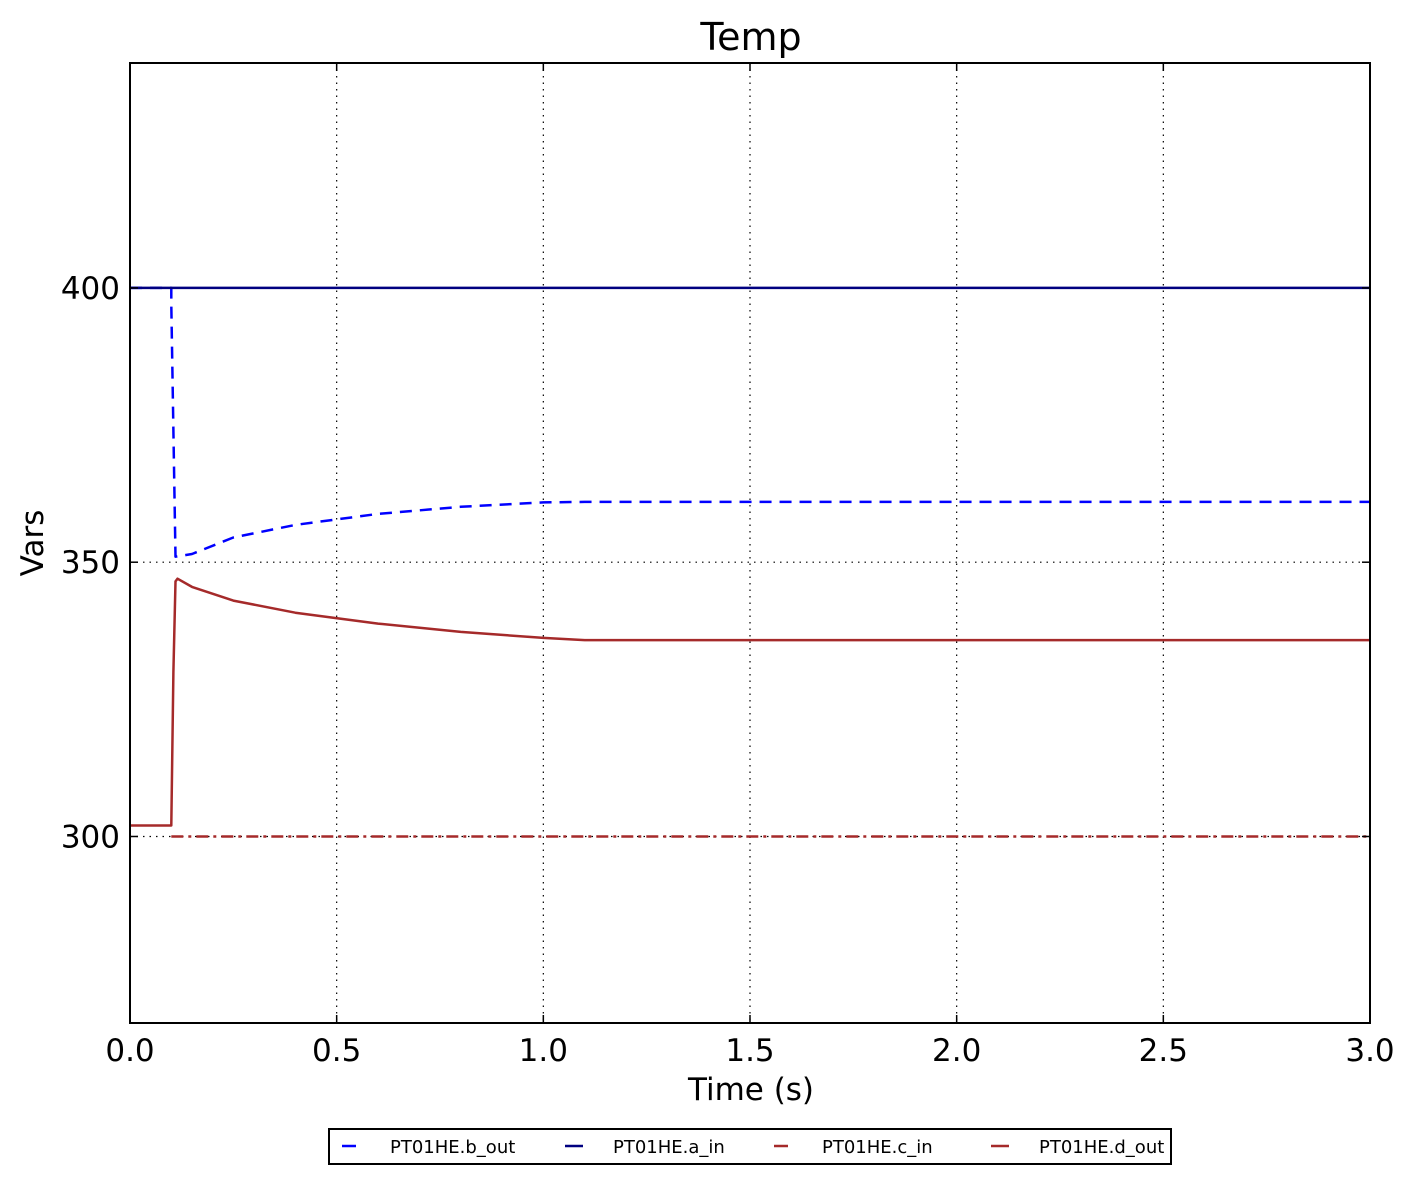 The height and width of the screenshot is (1184, 1414). I want to click on y-axis-label: Vars, so click(33, 543).